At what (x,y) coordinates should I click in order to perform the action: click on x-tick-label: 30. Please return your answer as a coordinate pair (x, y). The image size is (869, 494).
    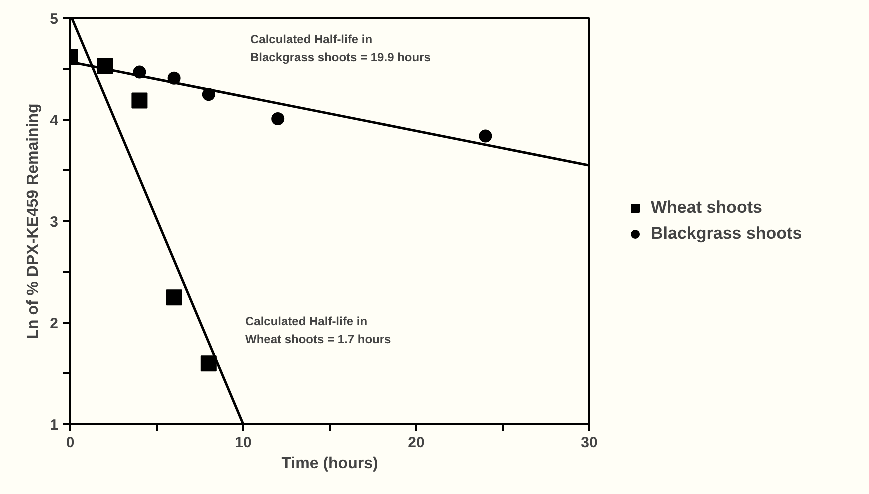
    Looking at the image, I should click on (589, 443).